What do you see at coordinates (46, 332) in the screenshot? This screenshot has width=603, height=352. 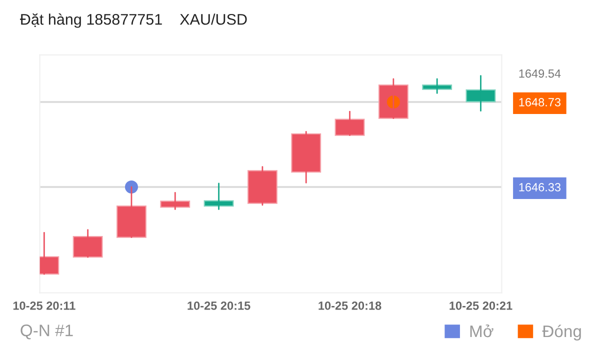 I see `text: Q-N #1` at bounding box center [46, 332].